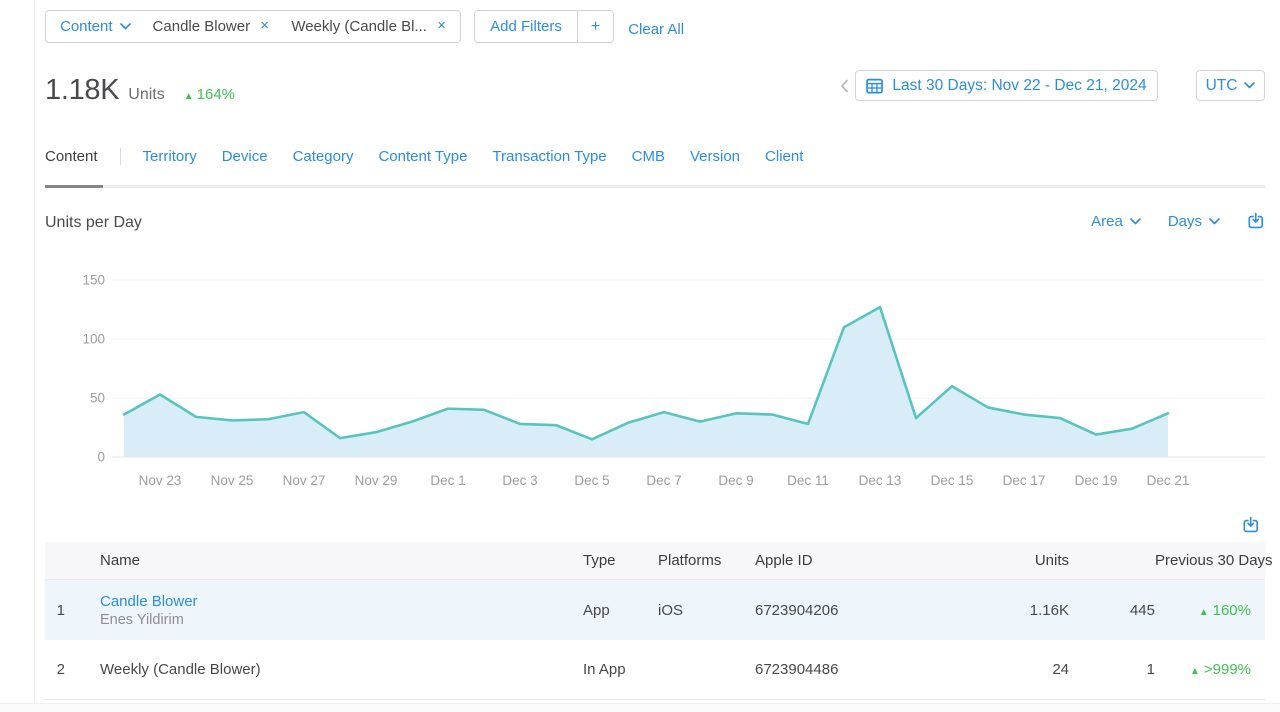 The height and width of the screenshot is (712, 1280). I want to click on column-header-previous: Previous 30 Days, so click(1214, 560).